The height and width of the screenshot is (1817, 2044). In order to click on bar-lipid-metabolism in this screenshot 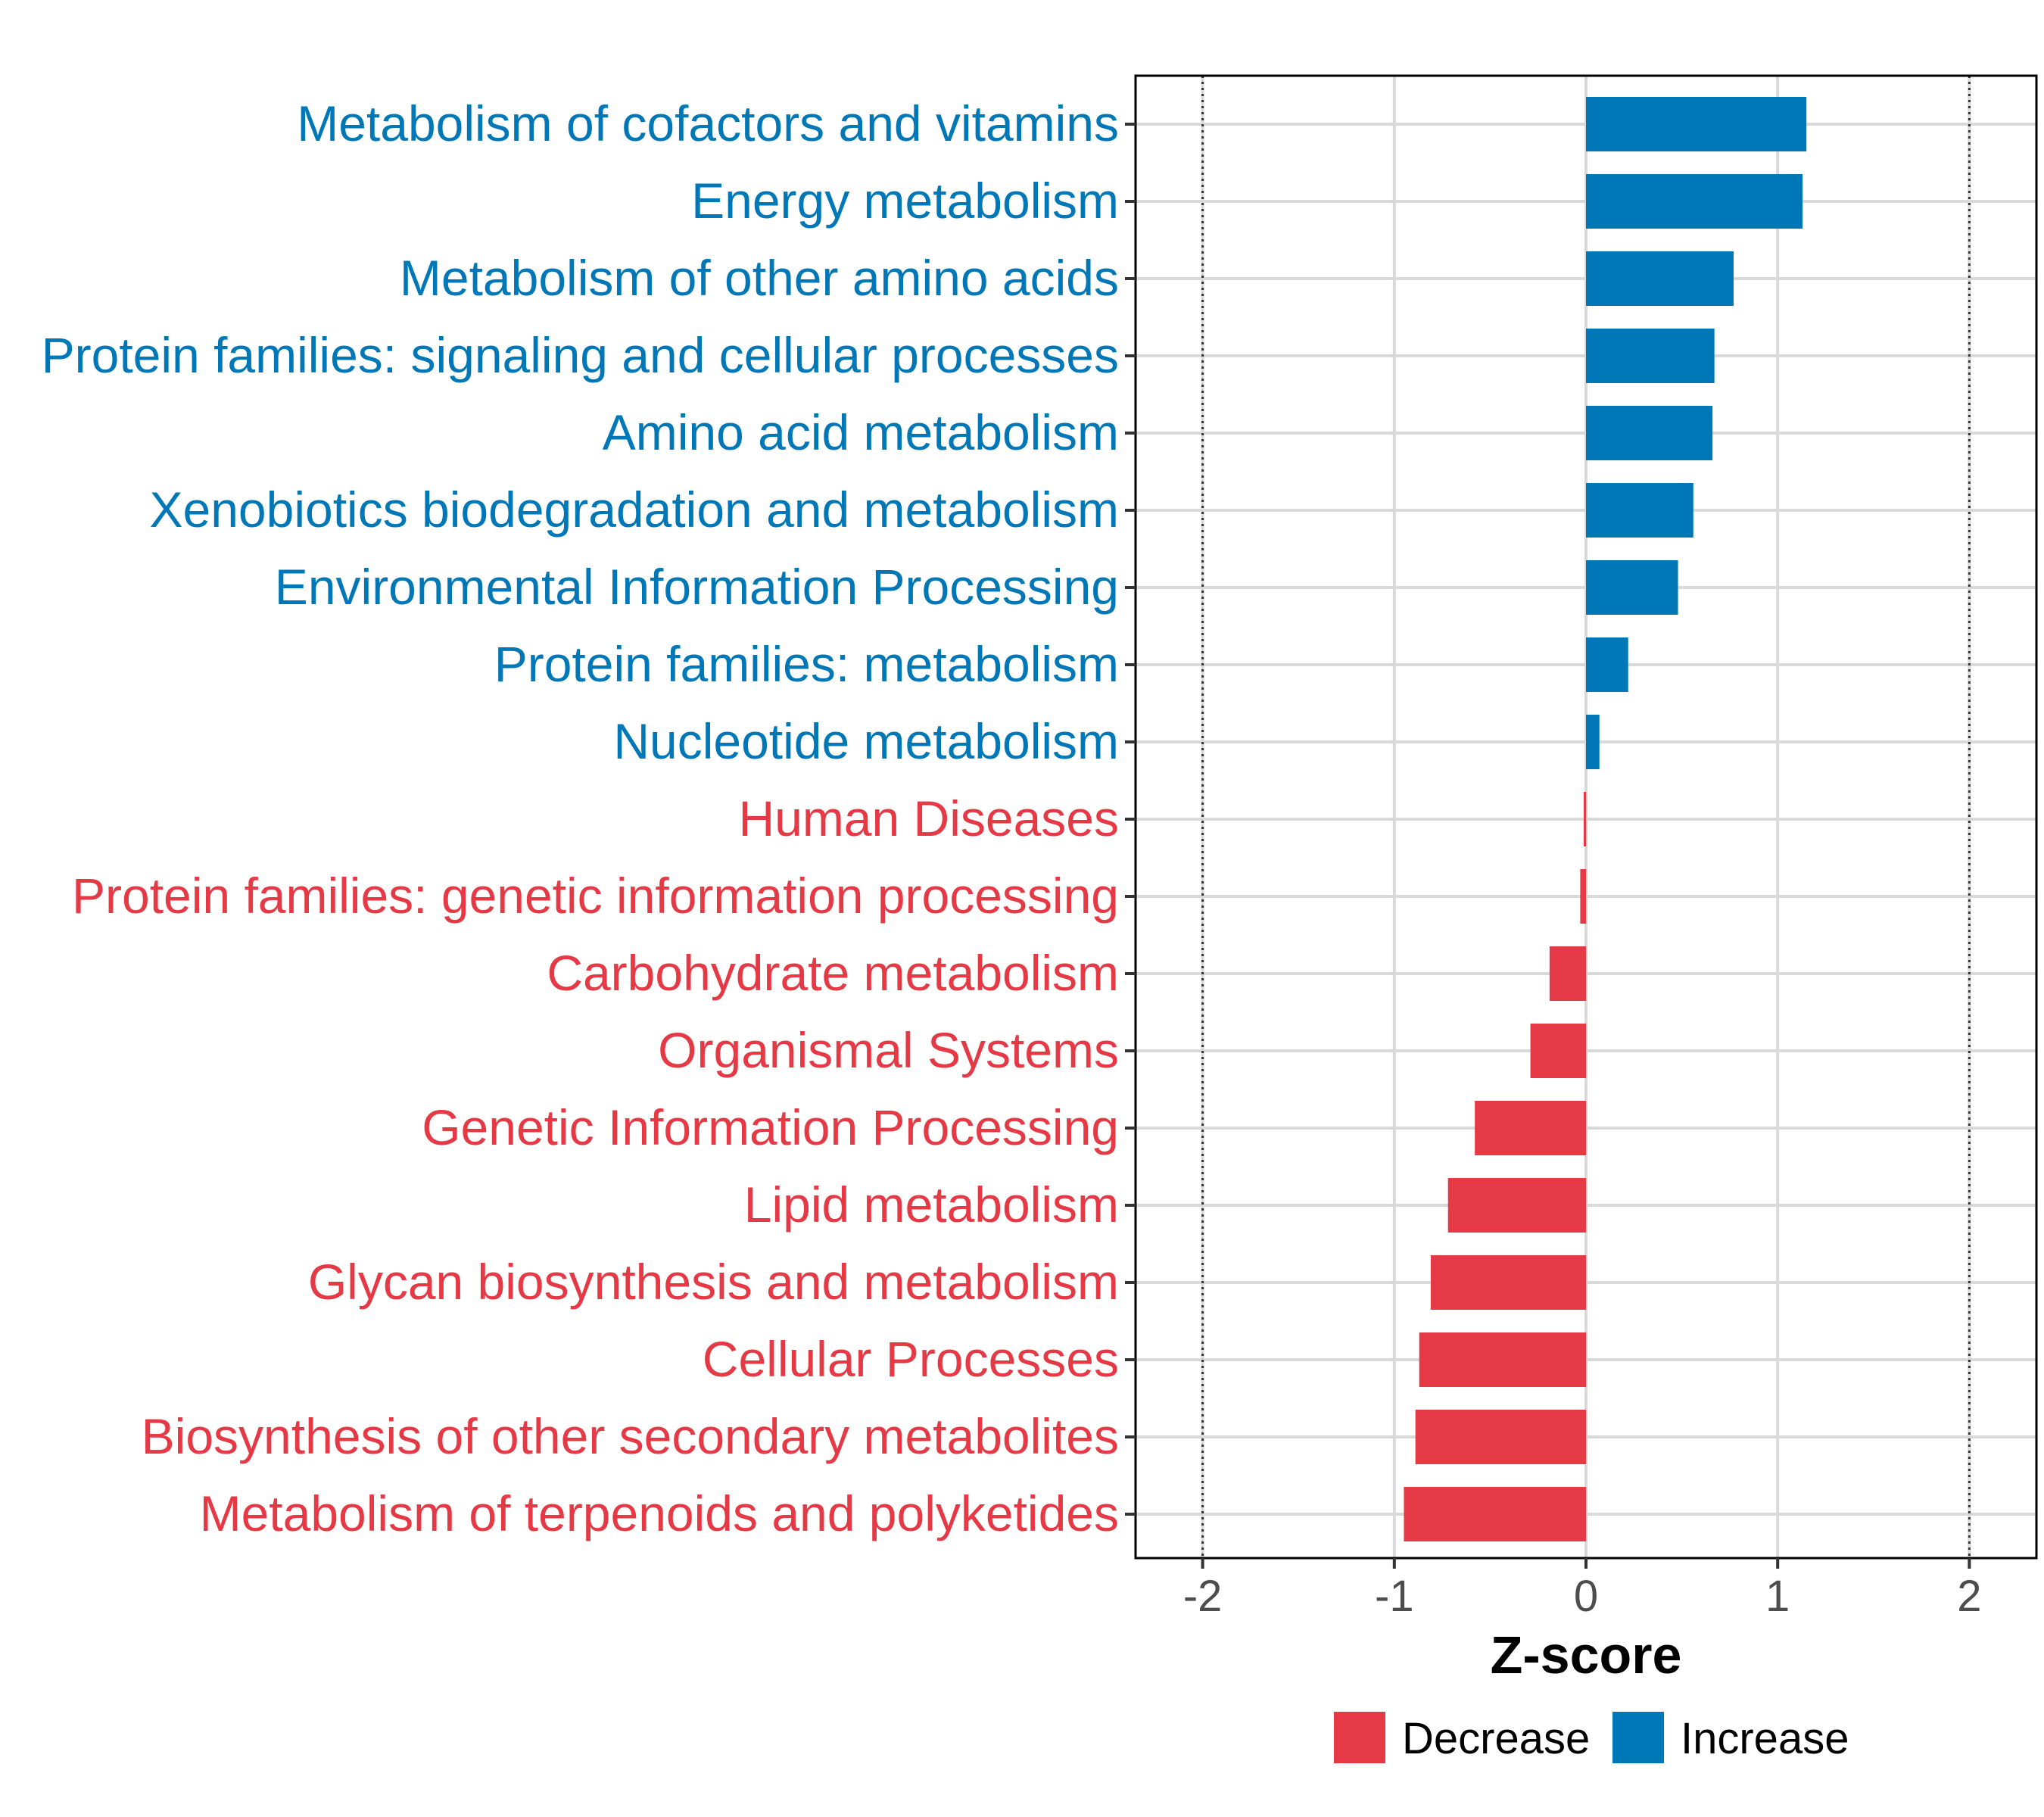, I will do `click(1516, 1205)`.